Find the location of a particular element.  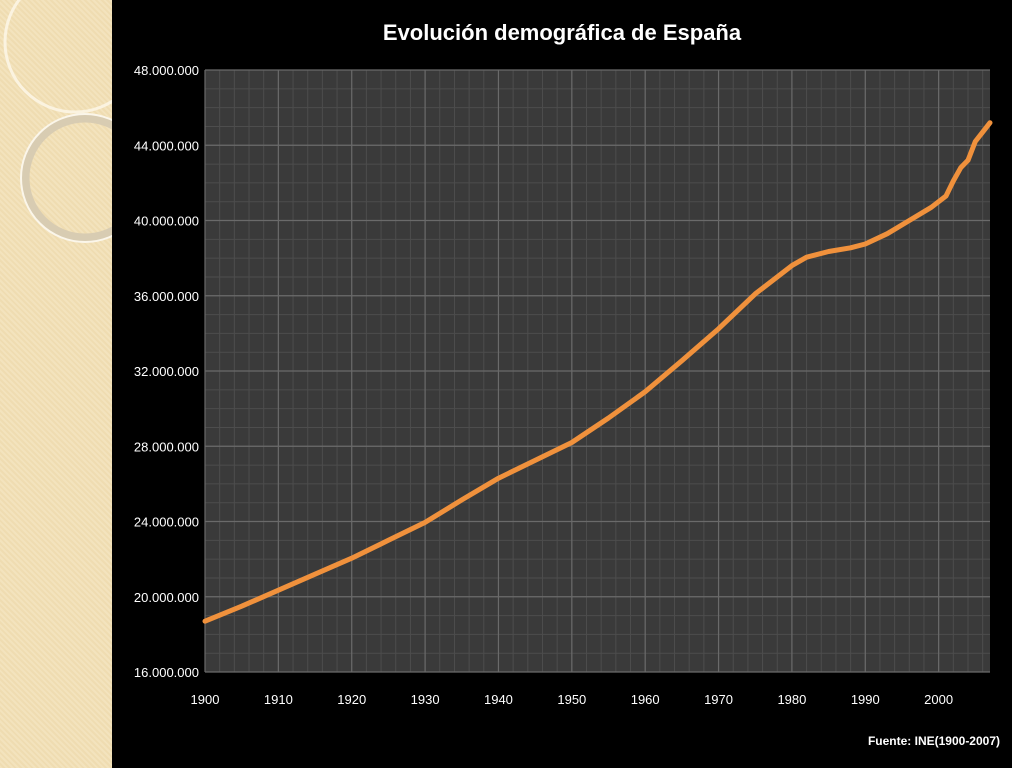

x-tick-label: 1930 is located at coordinates (425, 699).